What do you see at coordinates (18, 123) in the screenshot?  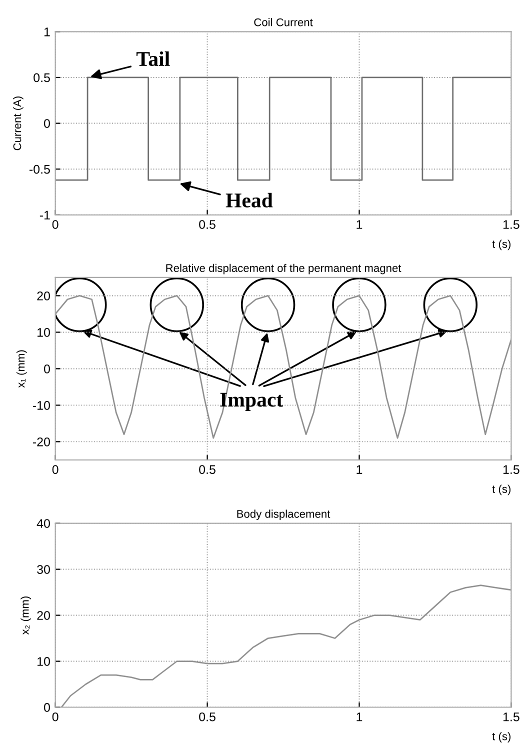 I see `y-axis-title: Current (A)` at bounding box center [18, 123].